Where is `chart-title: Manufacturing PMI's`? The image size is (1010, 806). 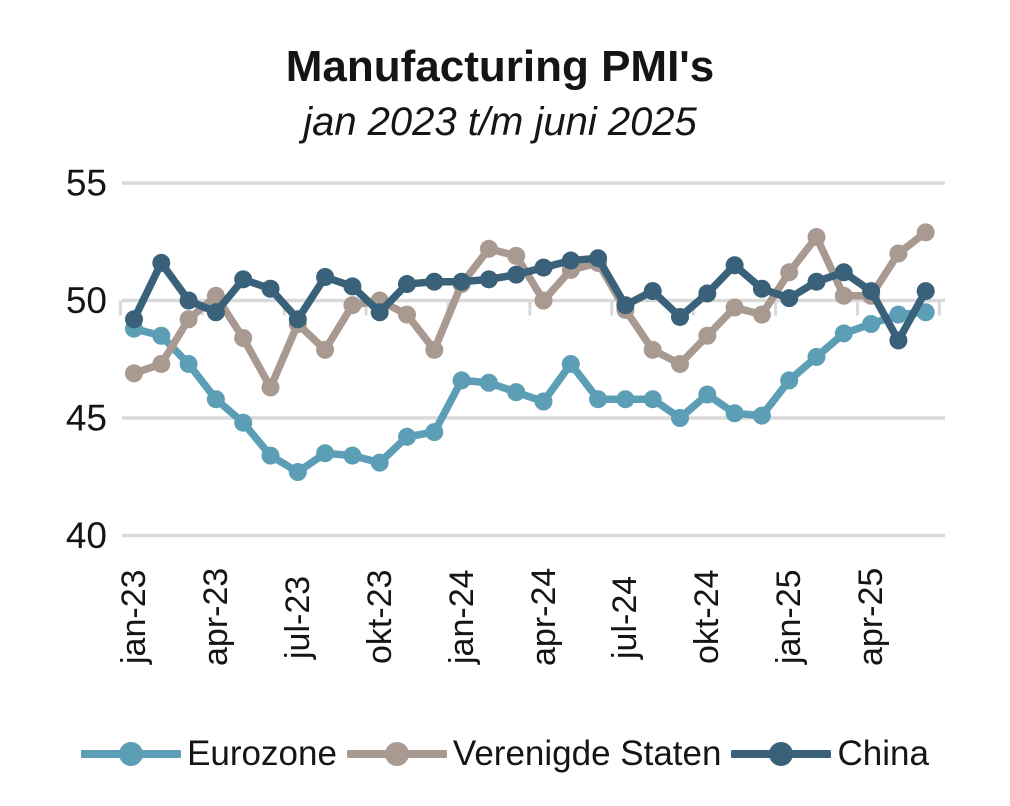 chart-title: Manufacturing PMI's is located at coordinates (500, 66).